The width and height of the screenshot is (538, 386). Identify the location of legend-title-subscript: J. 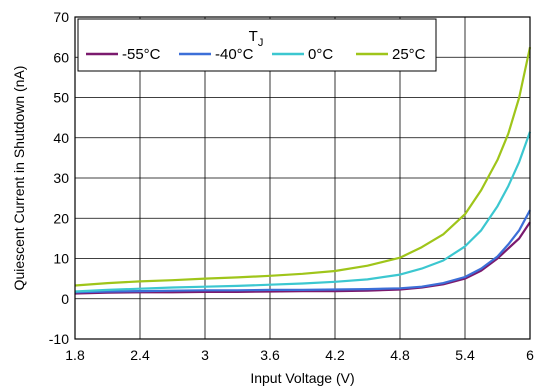
(261, 43).